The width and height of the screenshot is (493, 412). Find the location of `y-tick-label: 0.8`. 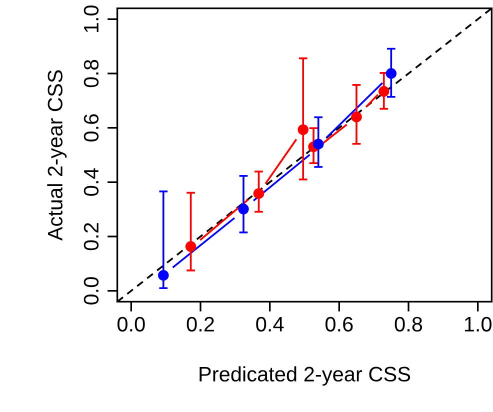

y-tick-label: 0.8 is located at coordinates (91, 74).